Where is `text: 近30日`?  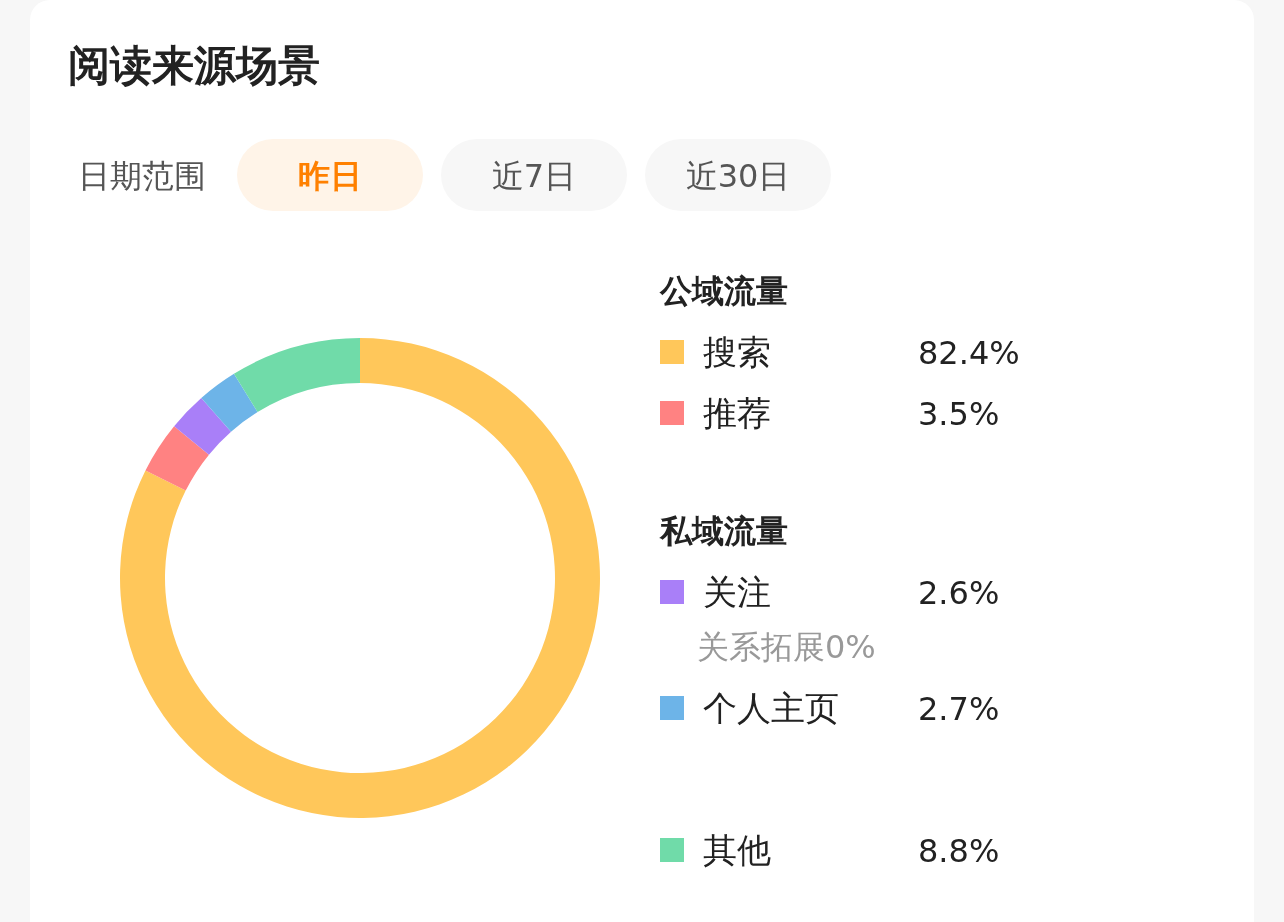 text: 近30日 is located at coordinates (738, 176).